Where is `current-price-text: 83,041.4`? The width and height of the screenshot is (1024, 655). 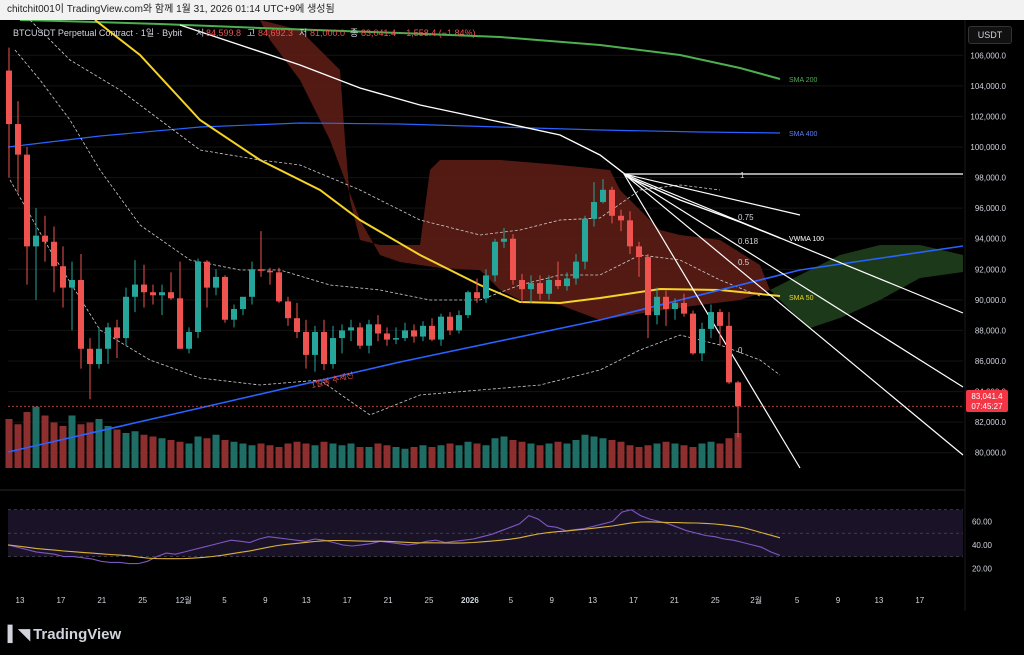
current-price-text: 83,041.4 is located at coordinates (987, 396).